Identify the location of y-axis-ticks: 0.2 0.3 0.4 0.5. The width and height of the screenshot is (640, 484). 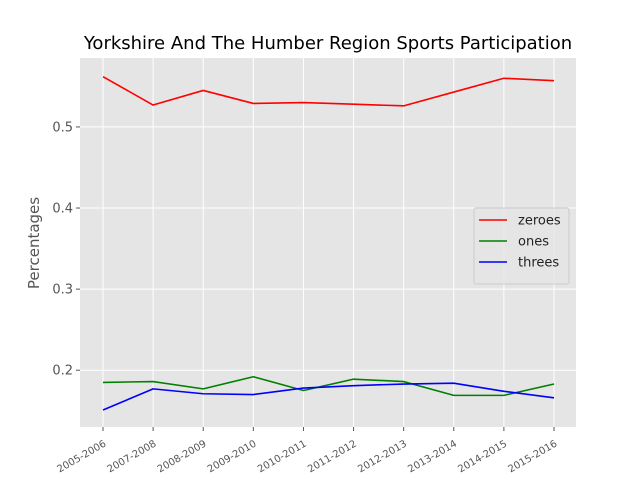
(66, 249).